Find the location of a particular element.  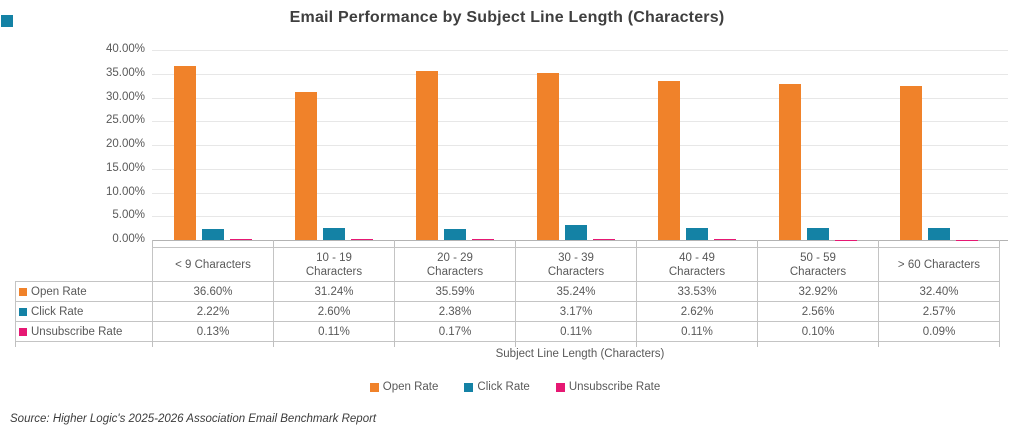

y-axis-tick-label: 0.00% is located at coordinates (128, 239).